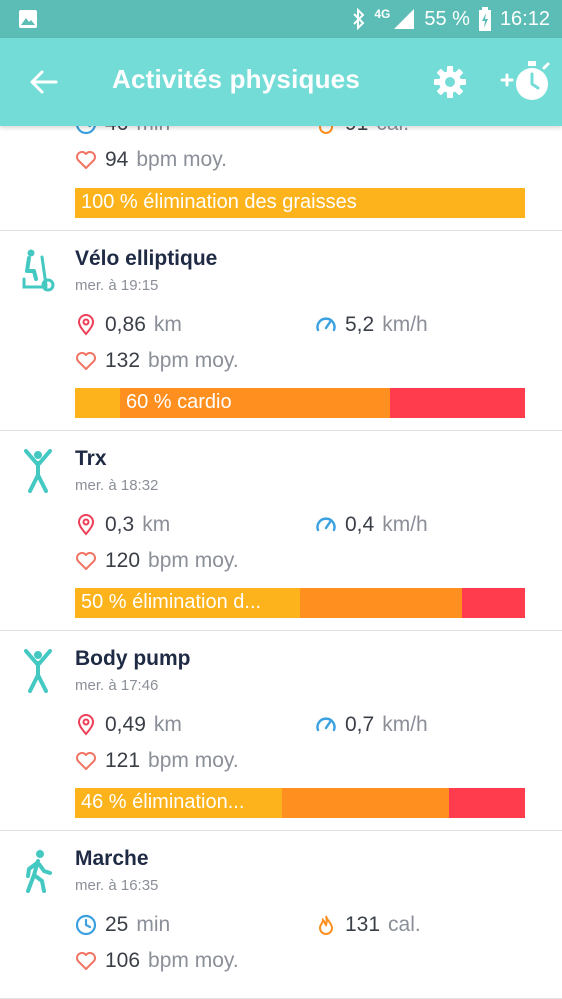 This screenshot has width=562, height=999. What do you see at coordinates (146, 258) in the screenshot?
I see `activity-name: Vélo elliptique` at bounding box center [146, 258].